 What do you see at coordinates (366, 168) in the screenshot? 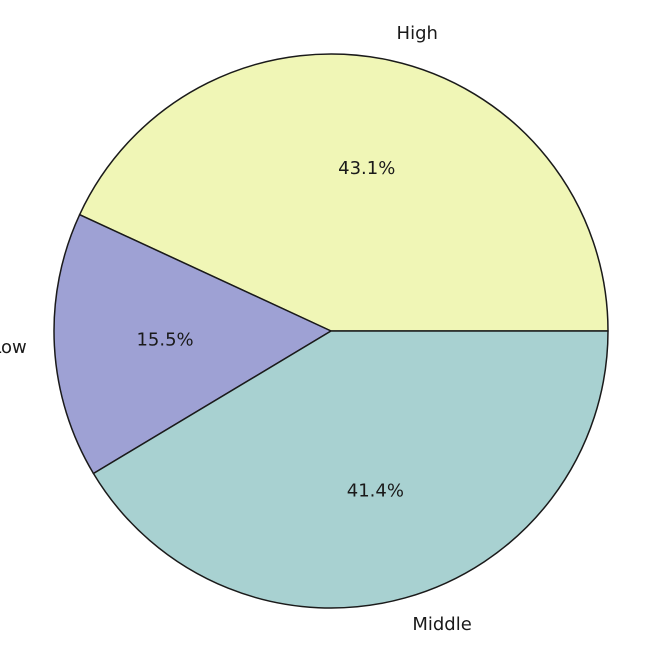
I see `percent-label-high: 43.1%` at bounding box center [366, 168].